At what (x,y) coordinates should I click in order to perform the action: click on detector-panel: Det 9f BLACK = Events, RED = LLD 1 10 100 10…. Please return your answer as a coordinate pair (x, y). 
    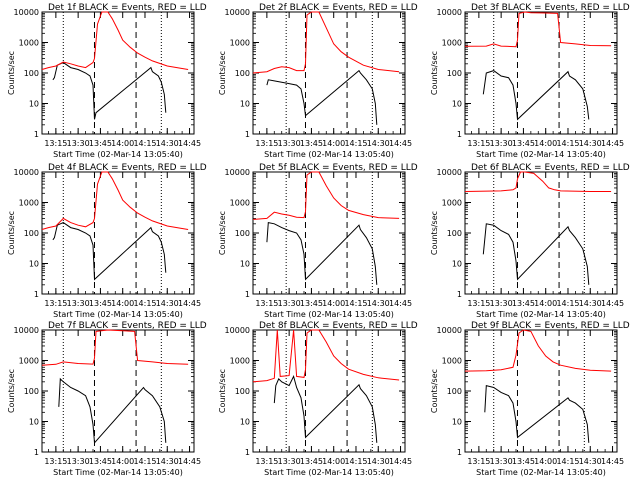
    Looking at the image, I should click on (530, 399).